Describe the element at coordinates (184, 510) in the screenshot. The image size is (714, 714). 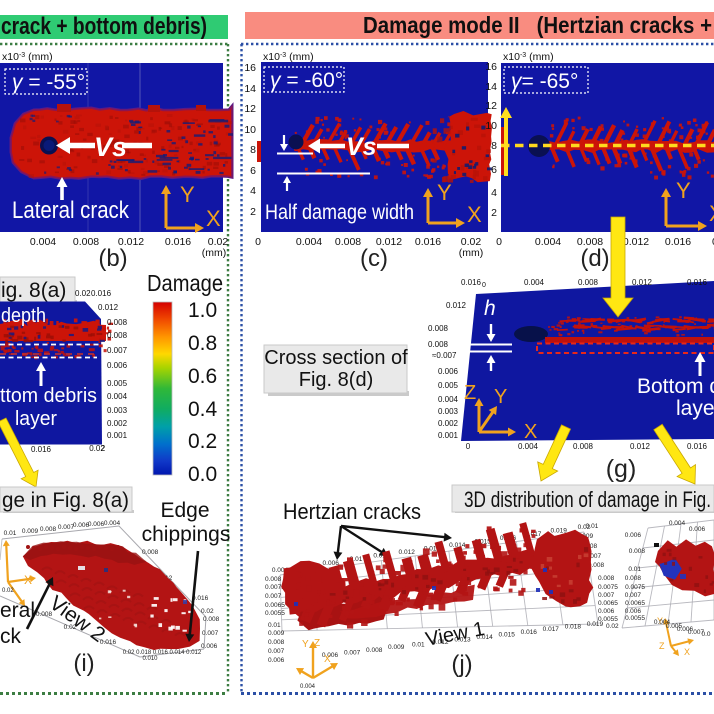
I see `svg-text: Edge` at that location.